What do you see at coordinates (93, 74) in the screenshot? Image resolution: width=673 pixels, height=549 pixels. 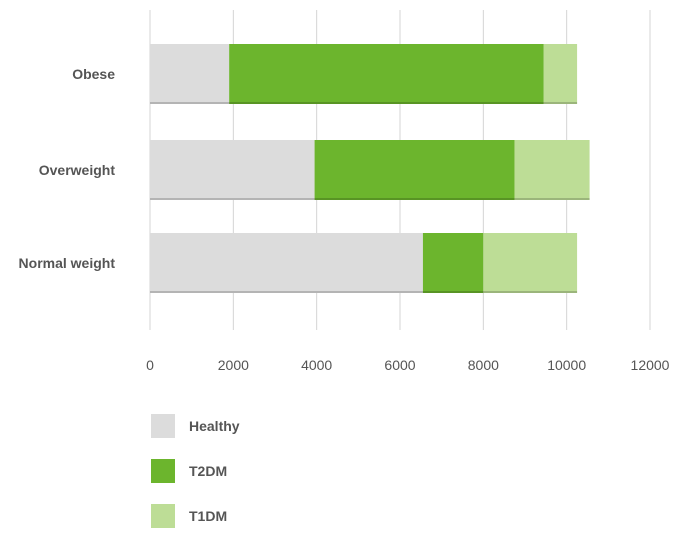 I see `category-label: Obese` at bounding box center [93, 74].